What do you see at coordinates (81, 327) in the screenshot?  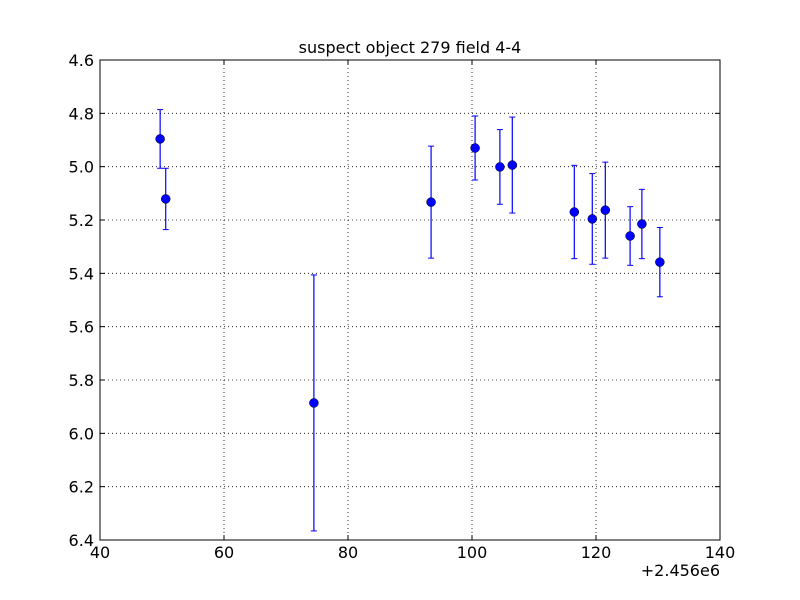 I see `y-tick-label: 5.6` at bounding box center [81, 327].